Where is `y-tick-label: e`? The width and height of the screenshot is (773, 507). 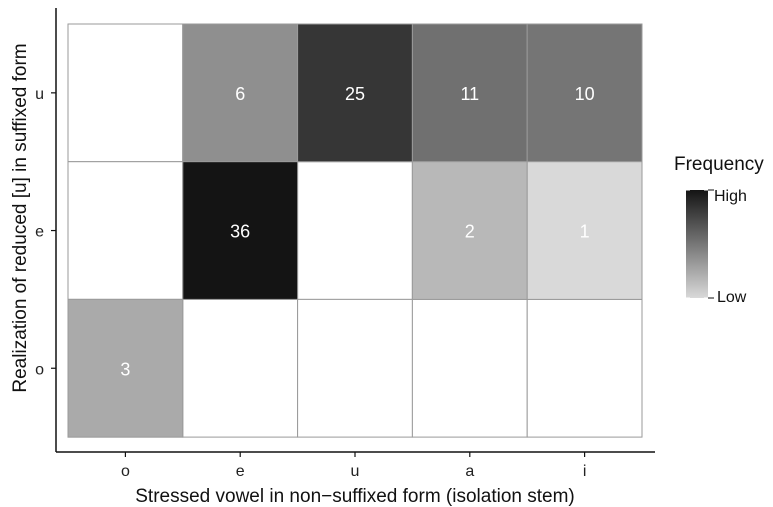 y-tick-label: e is located at coordinates (39, 232).